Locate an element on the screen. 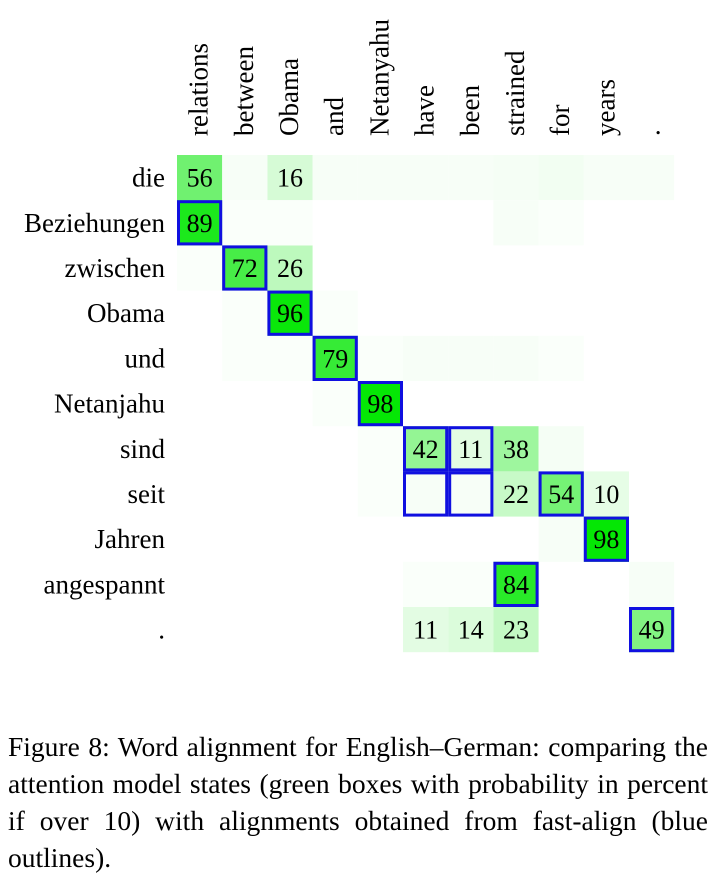  cell-value-label: 72 is located at coordinates (245, 268).